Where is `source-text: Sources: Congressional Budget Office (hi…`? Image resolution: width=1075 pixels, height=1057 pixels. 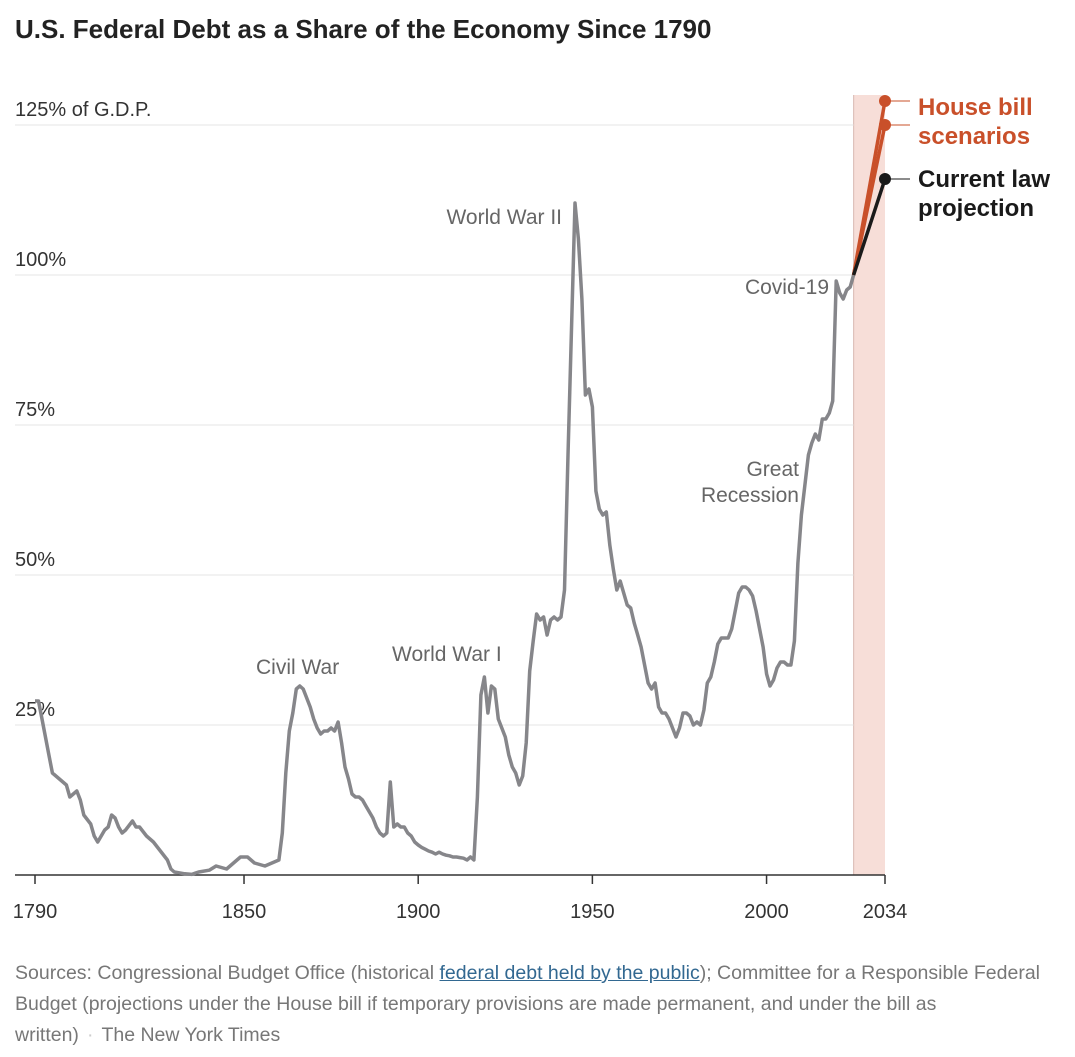
source-text: Sources: Congressional Budget Office (hi… is located at coordinates (227, 973).